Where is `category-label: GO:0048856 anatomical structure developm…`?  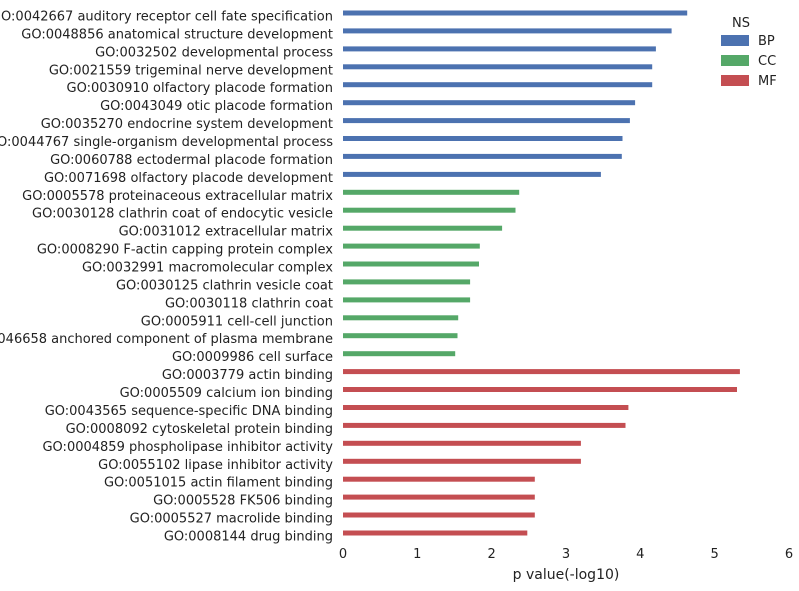 category-label: GO:0048856 anatomical structure developm… is located at coordinates (177, 34).